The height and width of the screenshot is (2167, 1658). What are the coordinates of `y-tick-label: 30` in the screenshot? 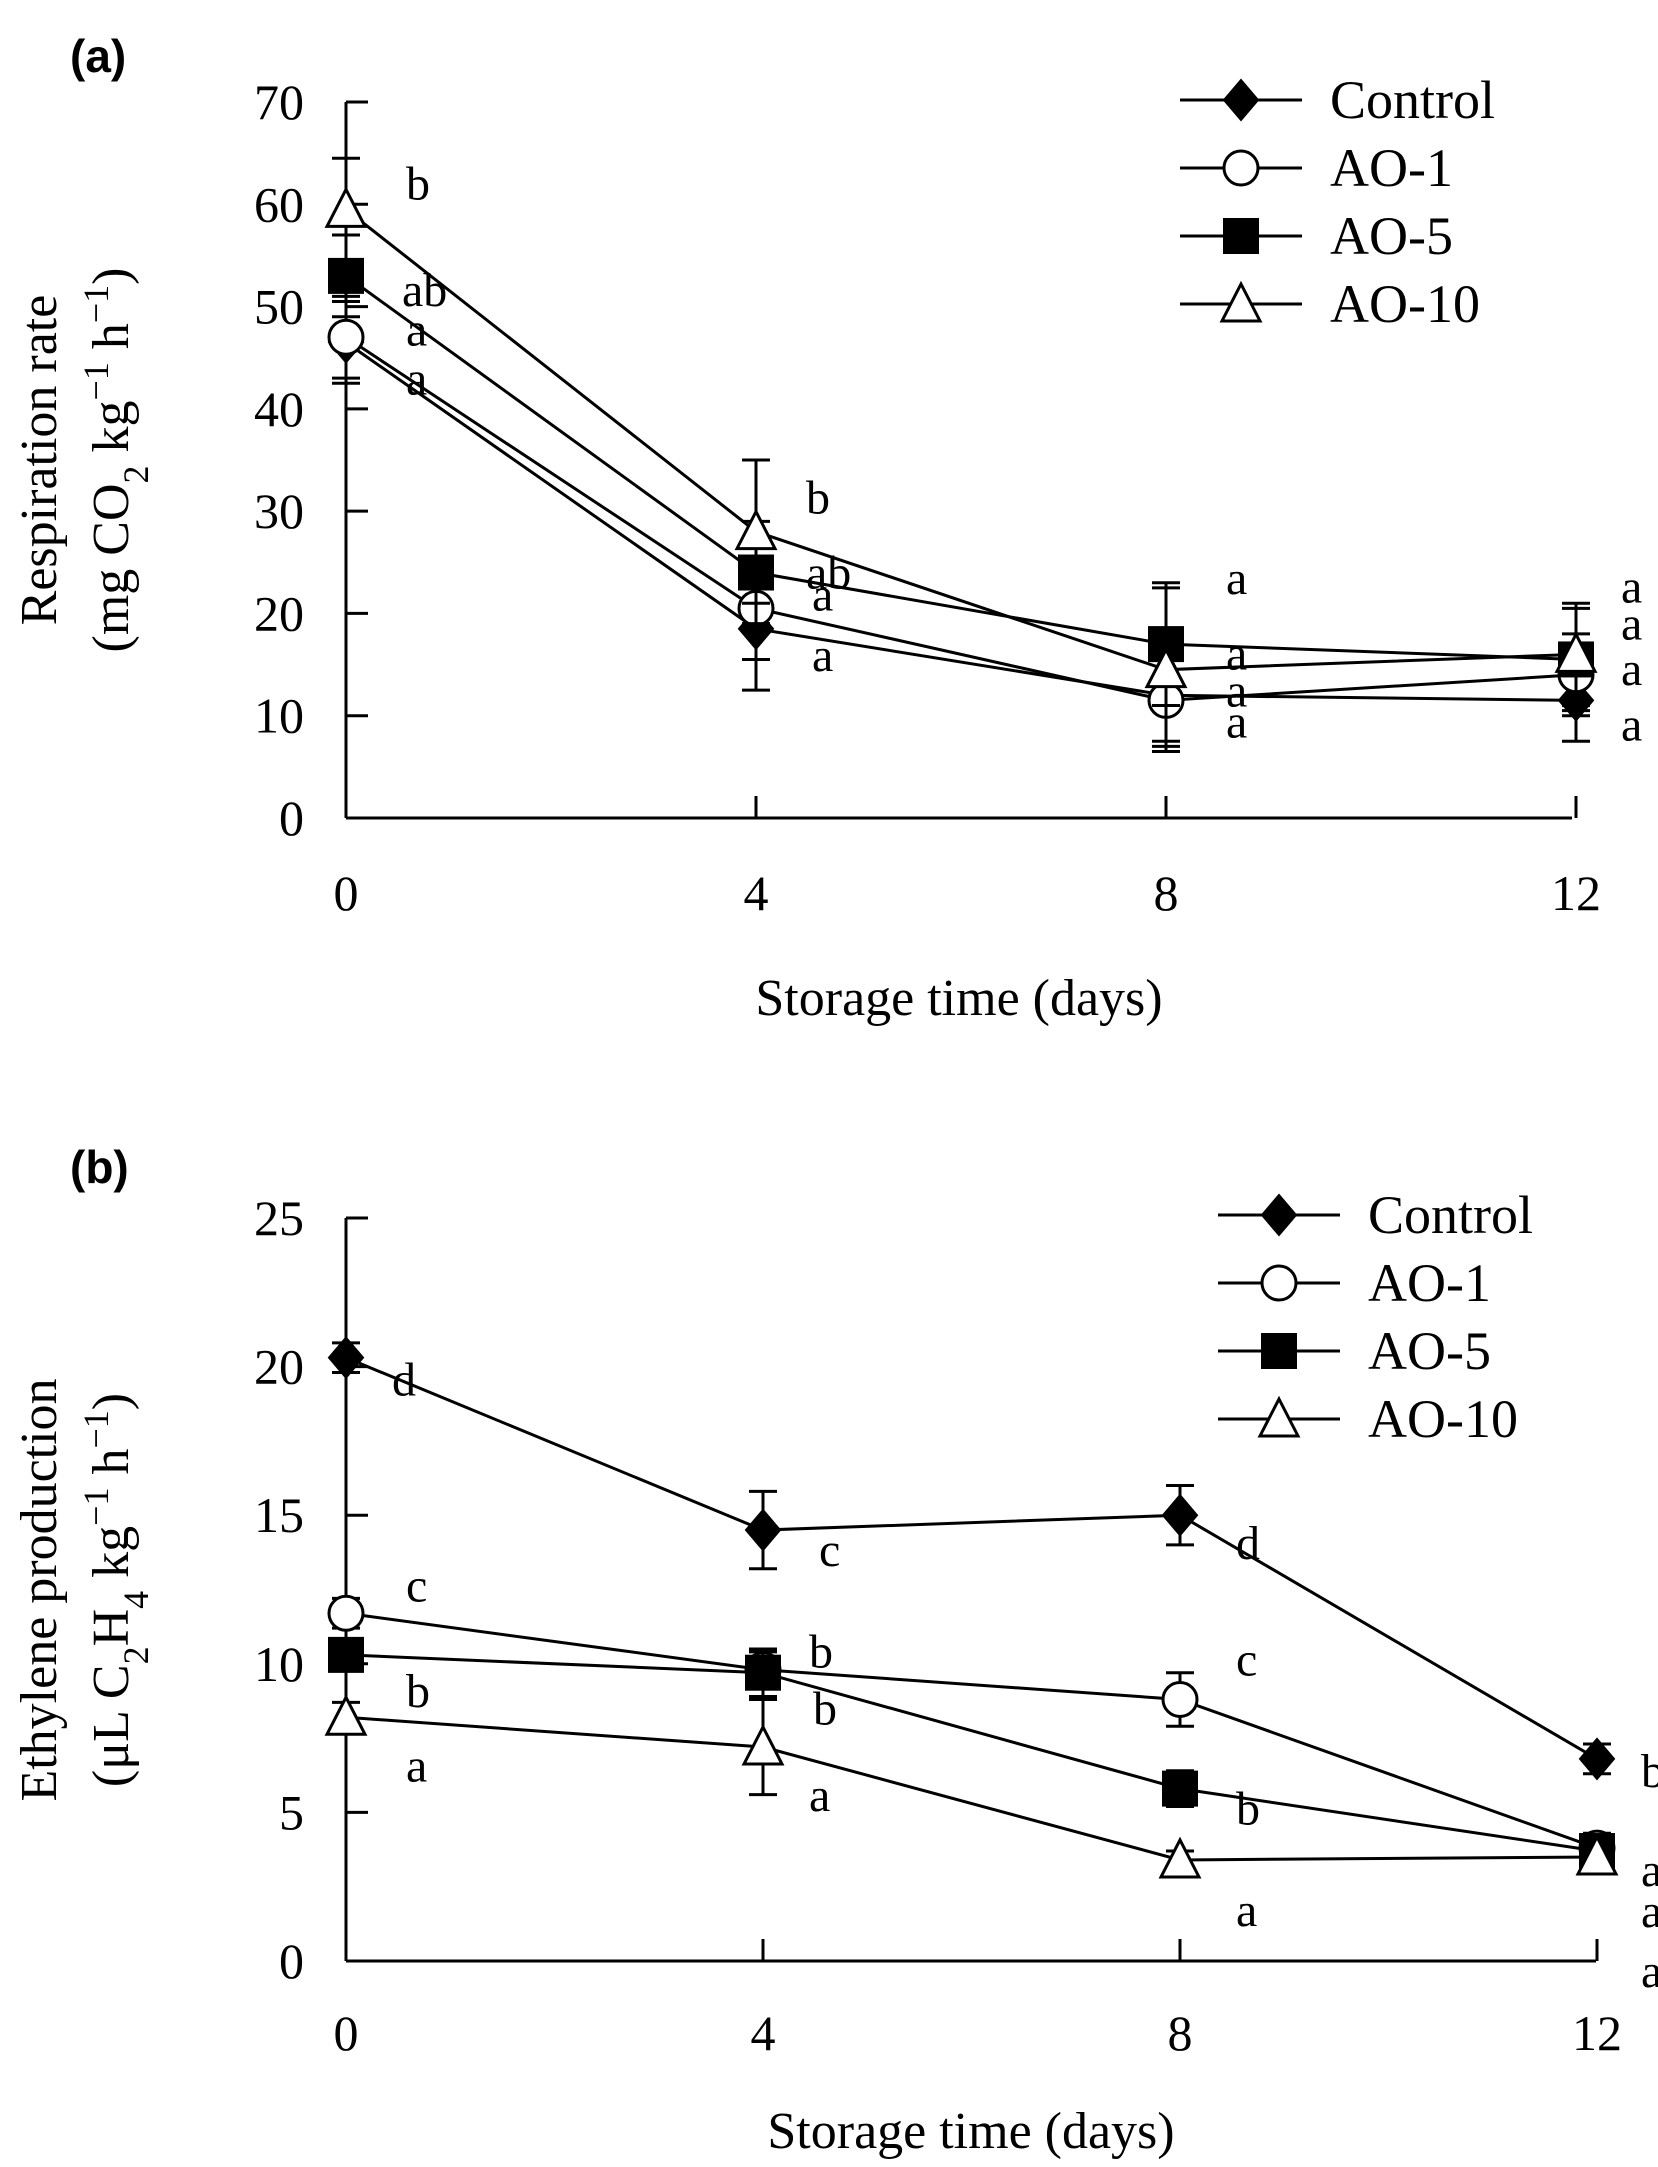 It's located at (279, 511).